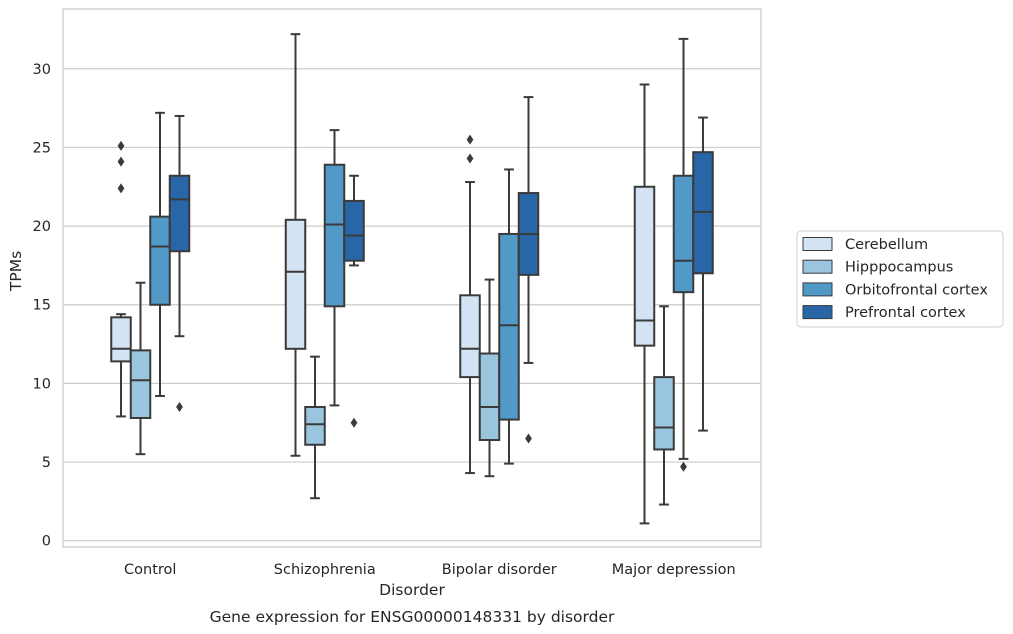 Image resolution: width=1013 pixels, height=634 pixels. What do you see at coordinates (674, 570) in the screenshot?
I see `x-tick-label: Major depression` at bounding box center [674, 570].